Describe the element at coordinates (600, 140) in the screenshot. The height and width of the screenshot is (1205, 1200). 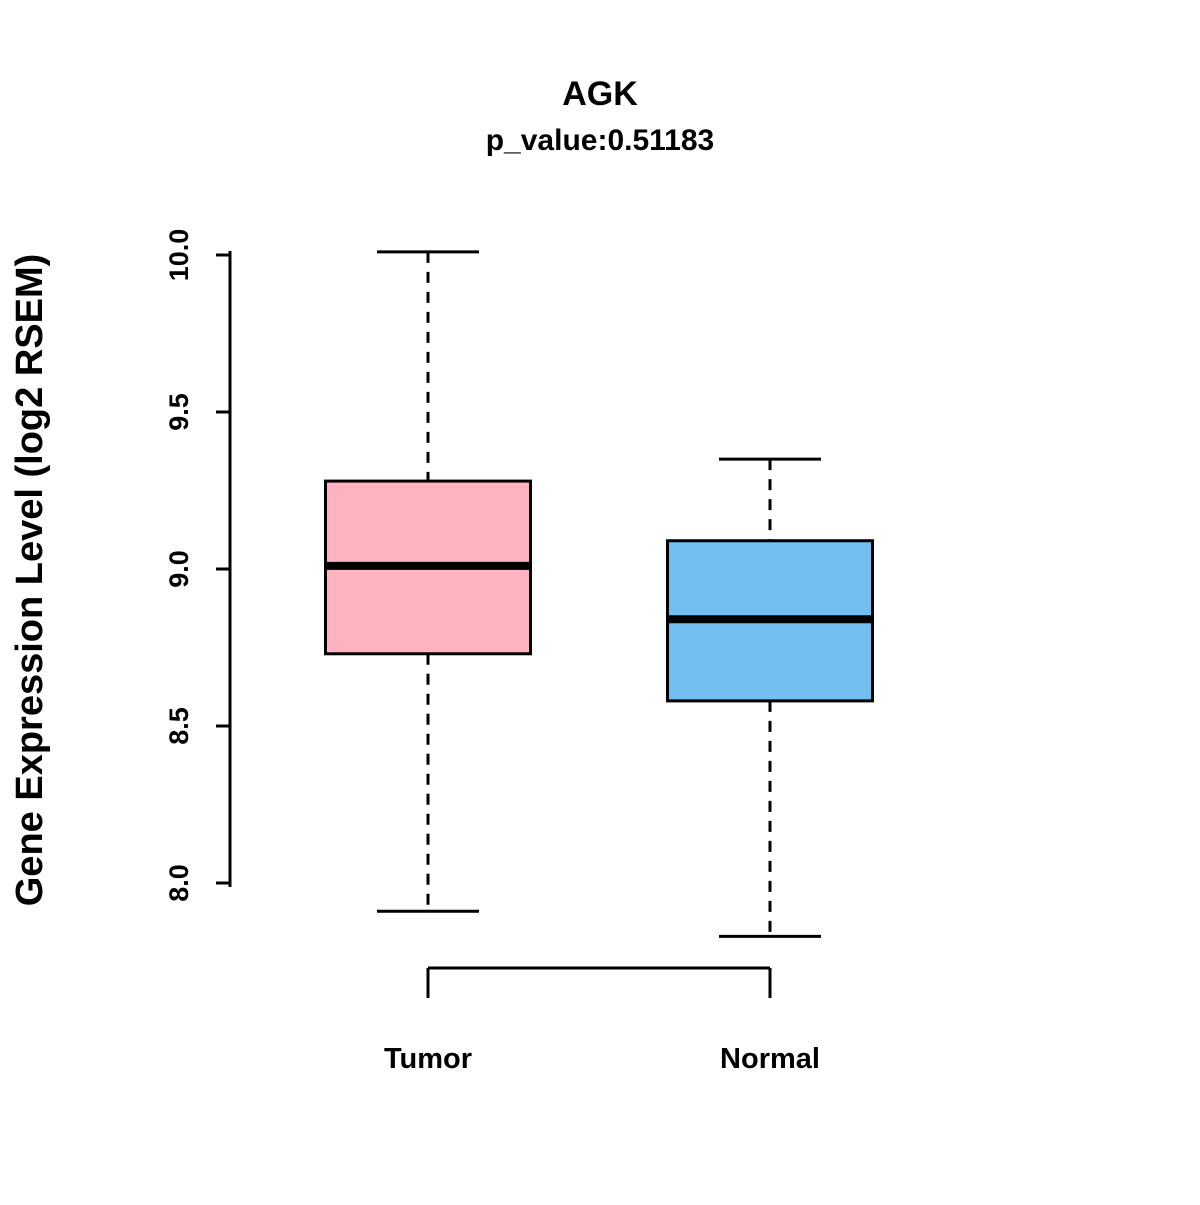
I see `chart-subtitle: p_value:0.51183` at that location.